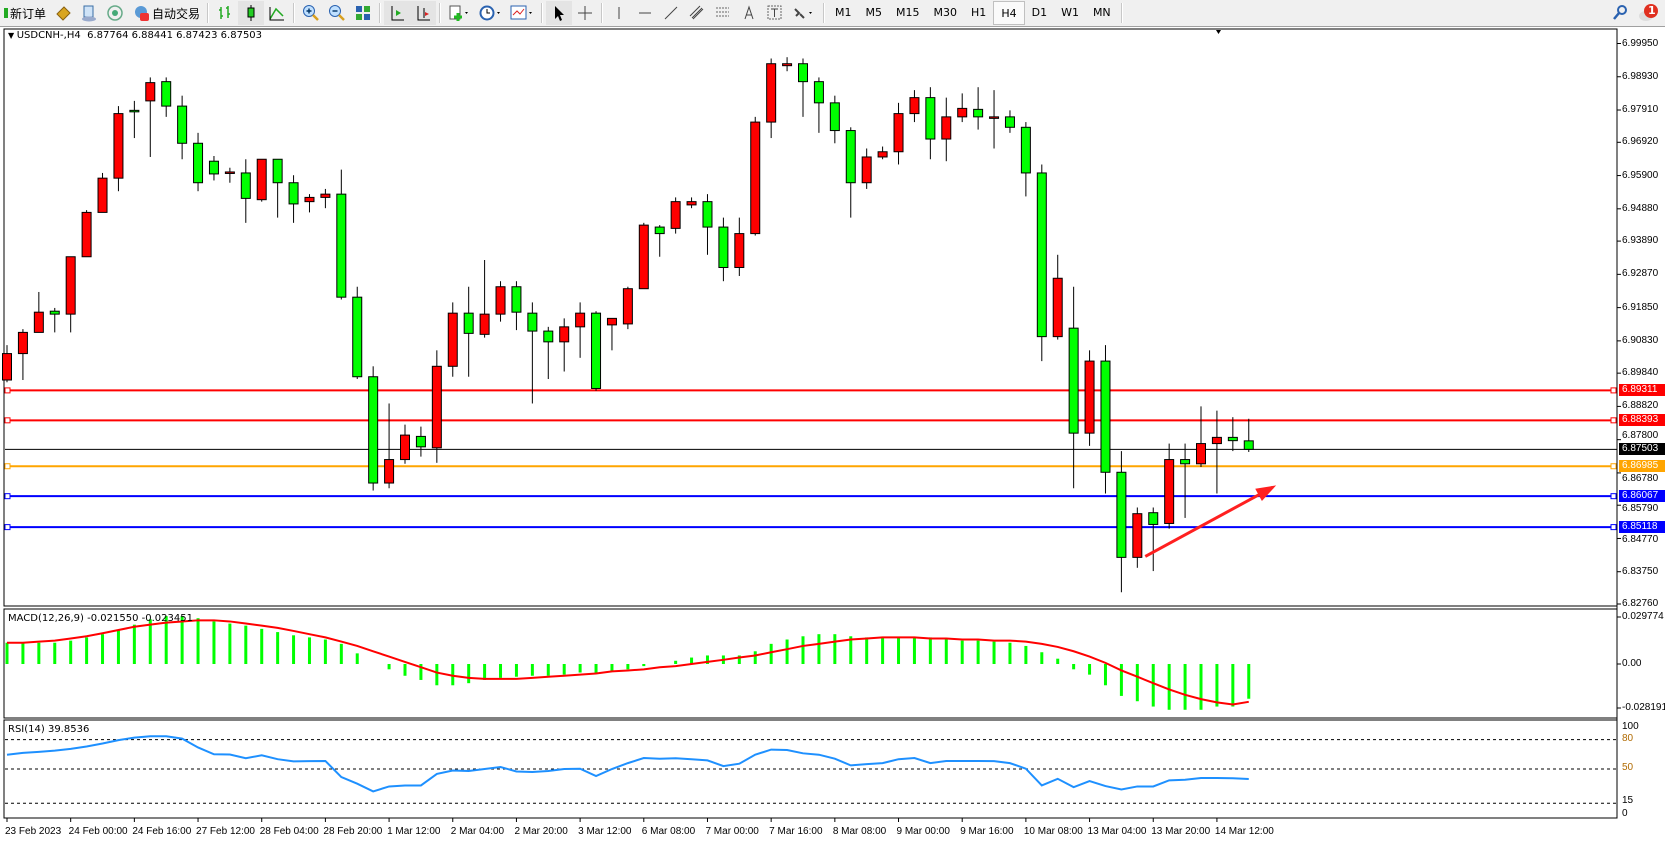 The image size is (1665, 841). What do you see at coordinates (397, 13) in the screenshot?
I see `auto-scroll-button` at bounding box center [397, 13].